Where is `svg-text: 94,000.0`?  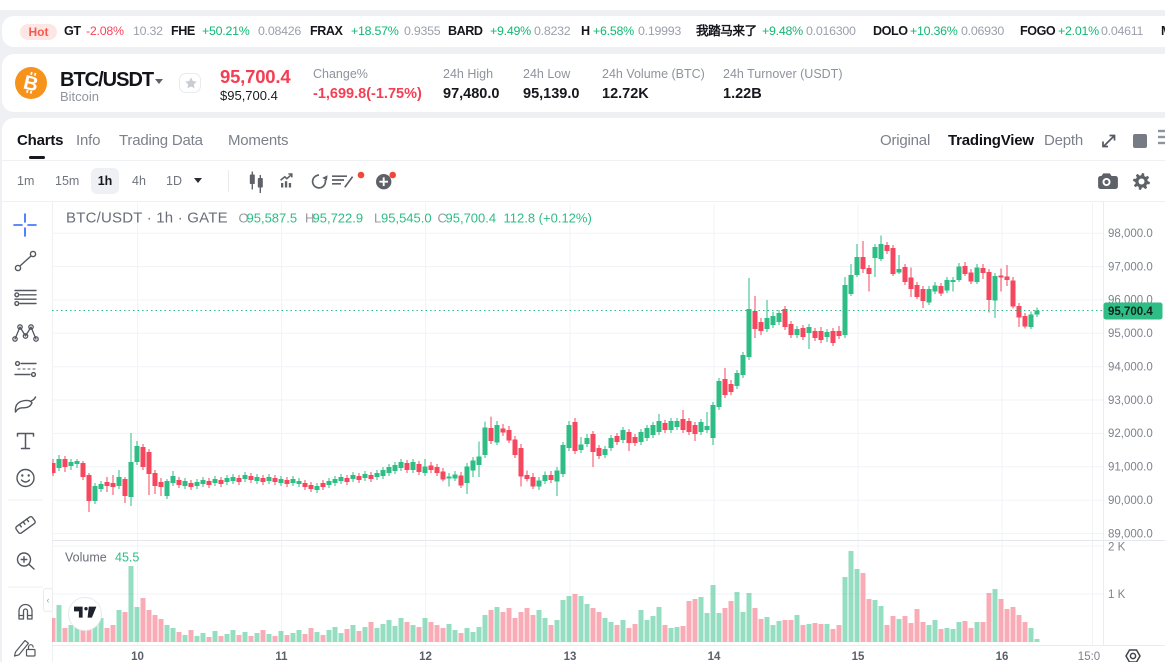
svg-text: 94,000.0 is located at coordinates (1130, 368).